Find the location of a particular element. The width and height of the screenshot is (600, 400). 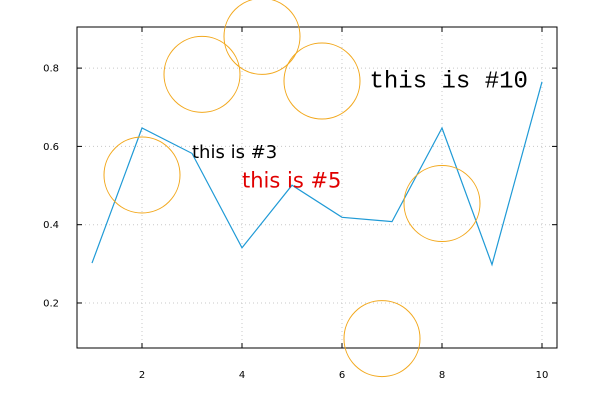

x-tick-label: 6 is located at coordinates (342, 375).